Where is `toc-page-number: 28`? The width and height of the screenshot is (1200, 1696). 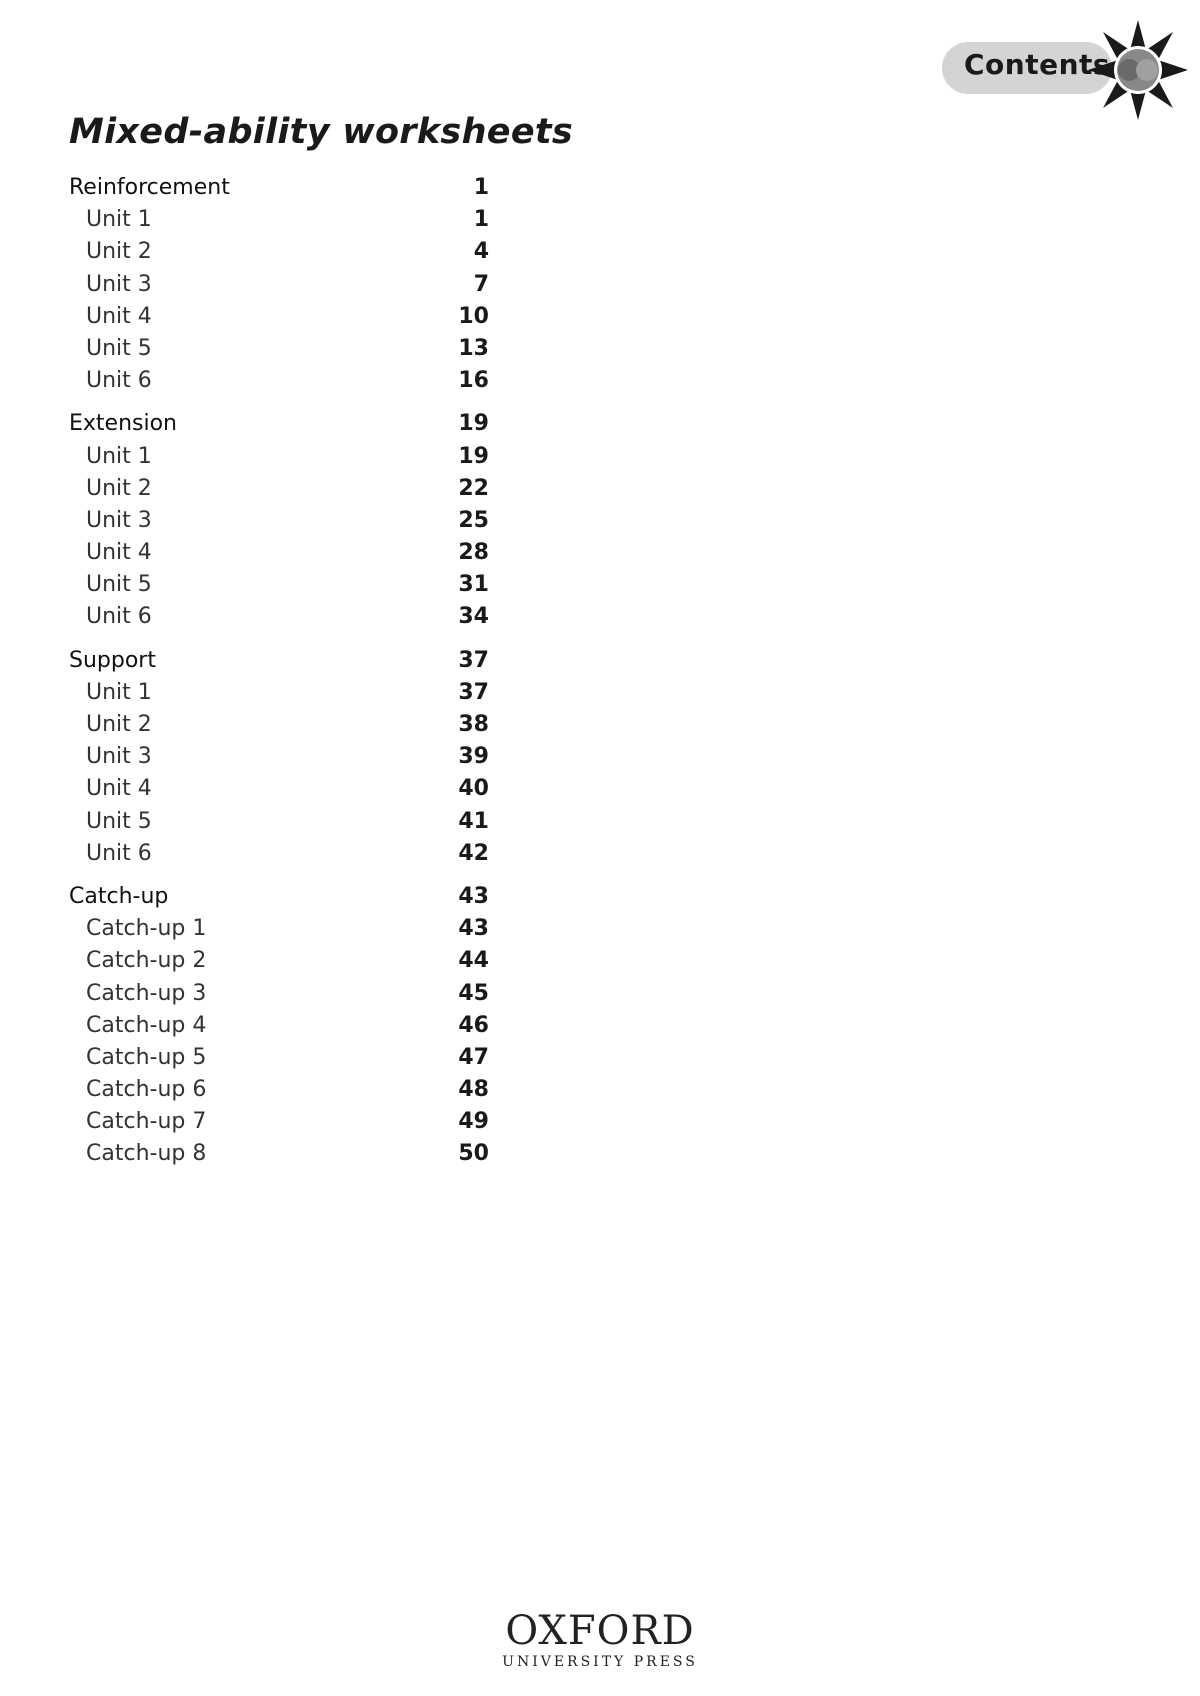
toc-page-number: 28 is located at coordinates (473, 553).